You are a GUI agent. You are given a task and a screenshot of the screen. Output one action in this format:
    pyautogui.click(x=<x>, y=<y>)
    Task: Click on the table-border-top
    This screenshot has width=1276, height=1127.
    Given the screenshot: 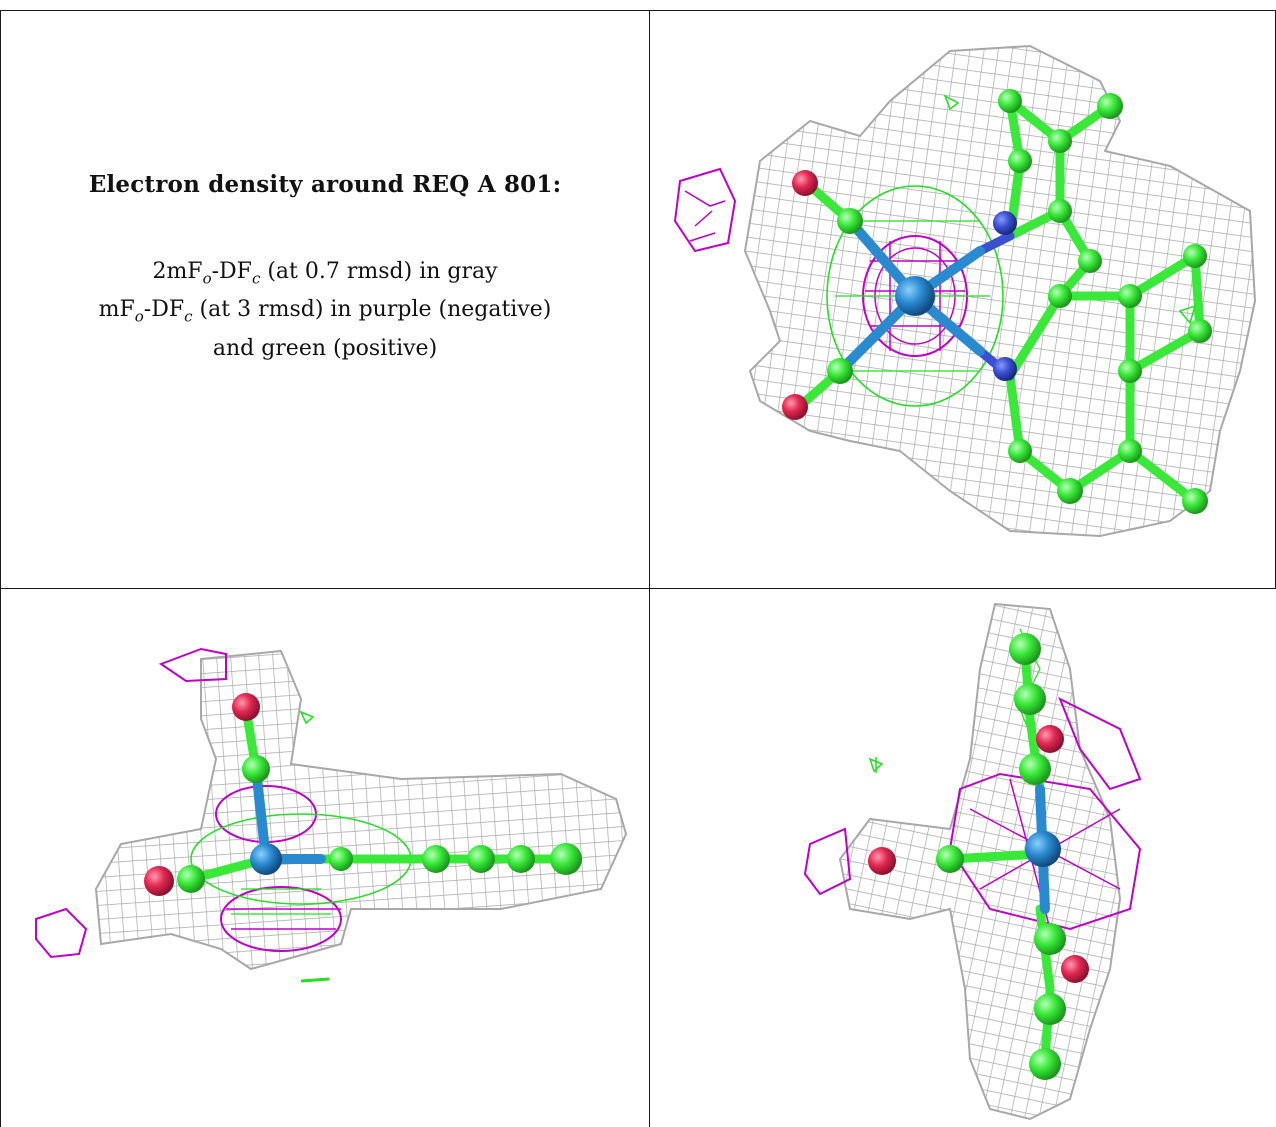 What is the action you would take?
    pyautogui.click(x=638, y=10)
    